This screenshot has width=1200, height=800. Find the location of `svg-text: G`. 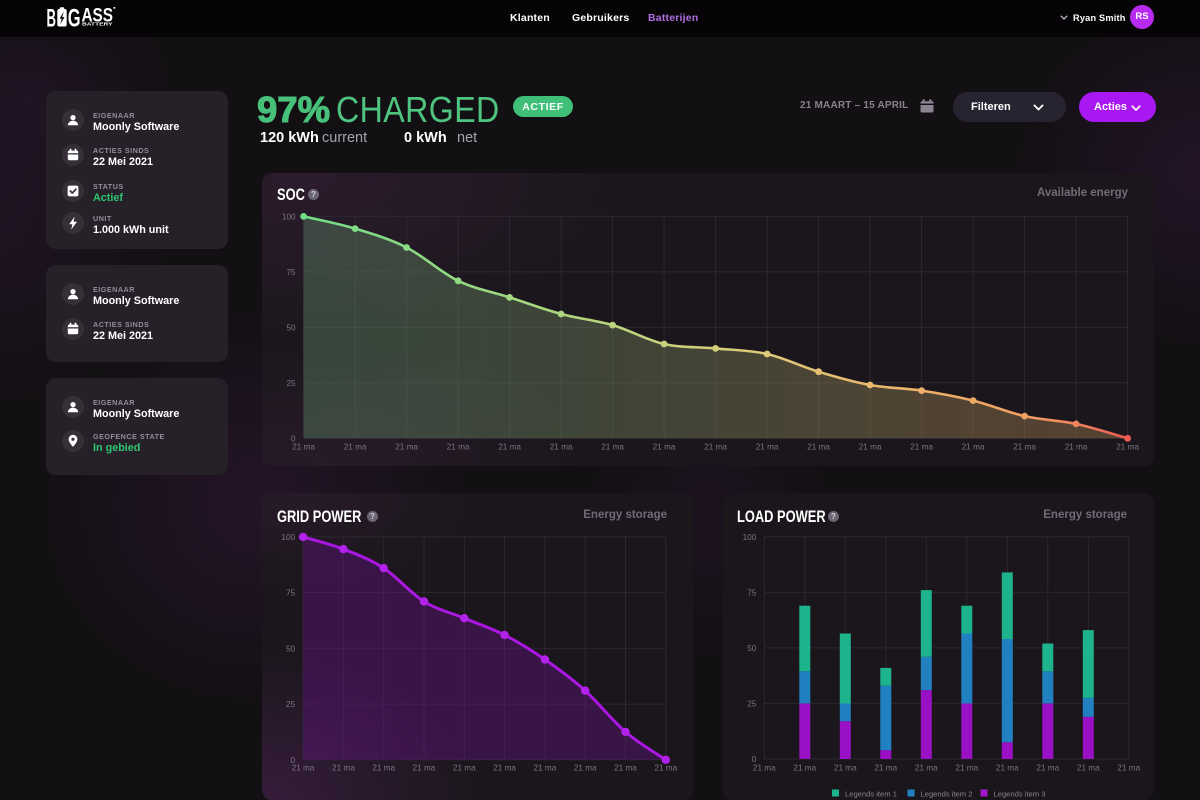

svg-text: G is located at coordinates (74, 19).